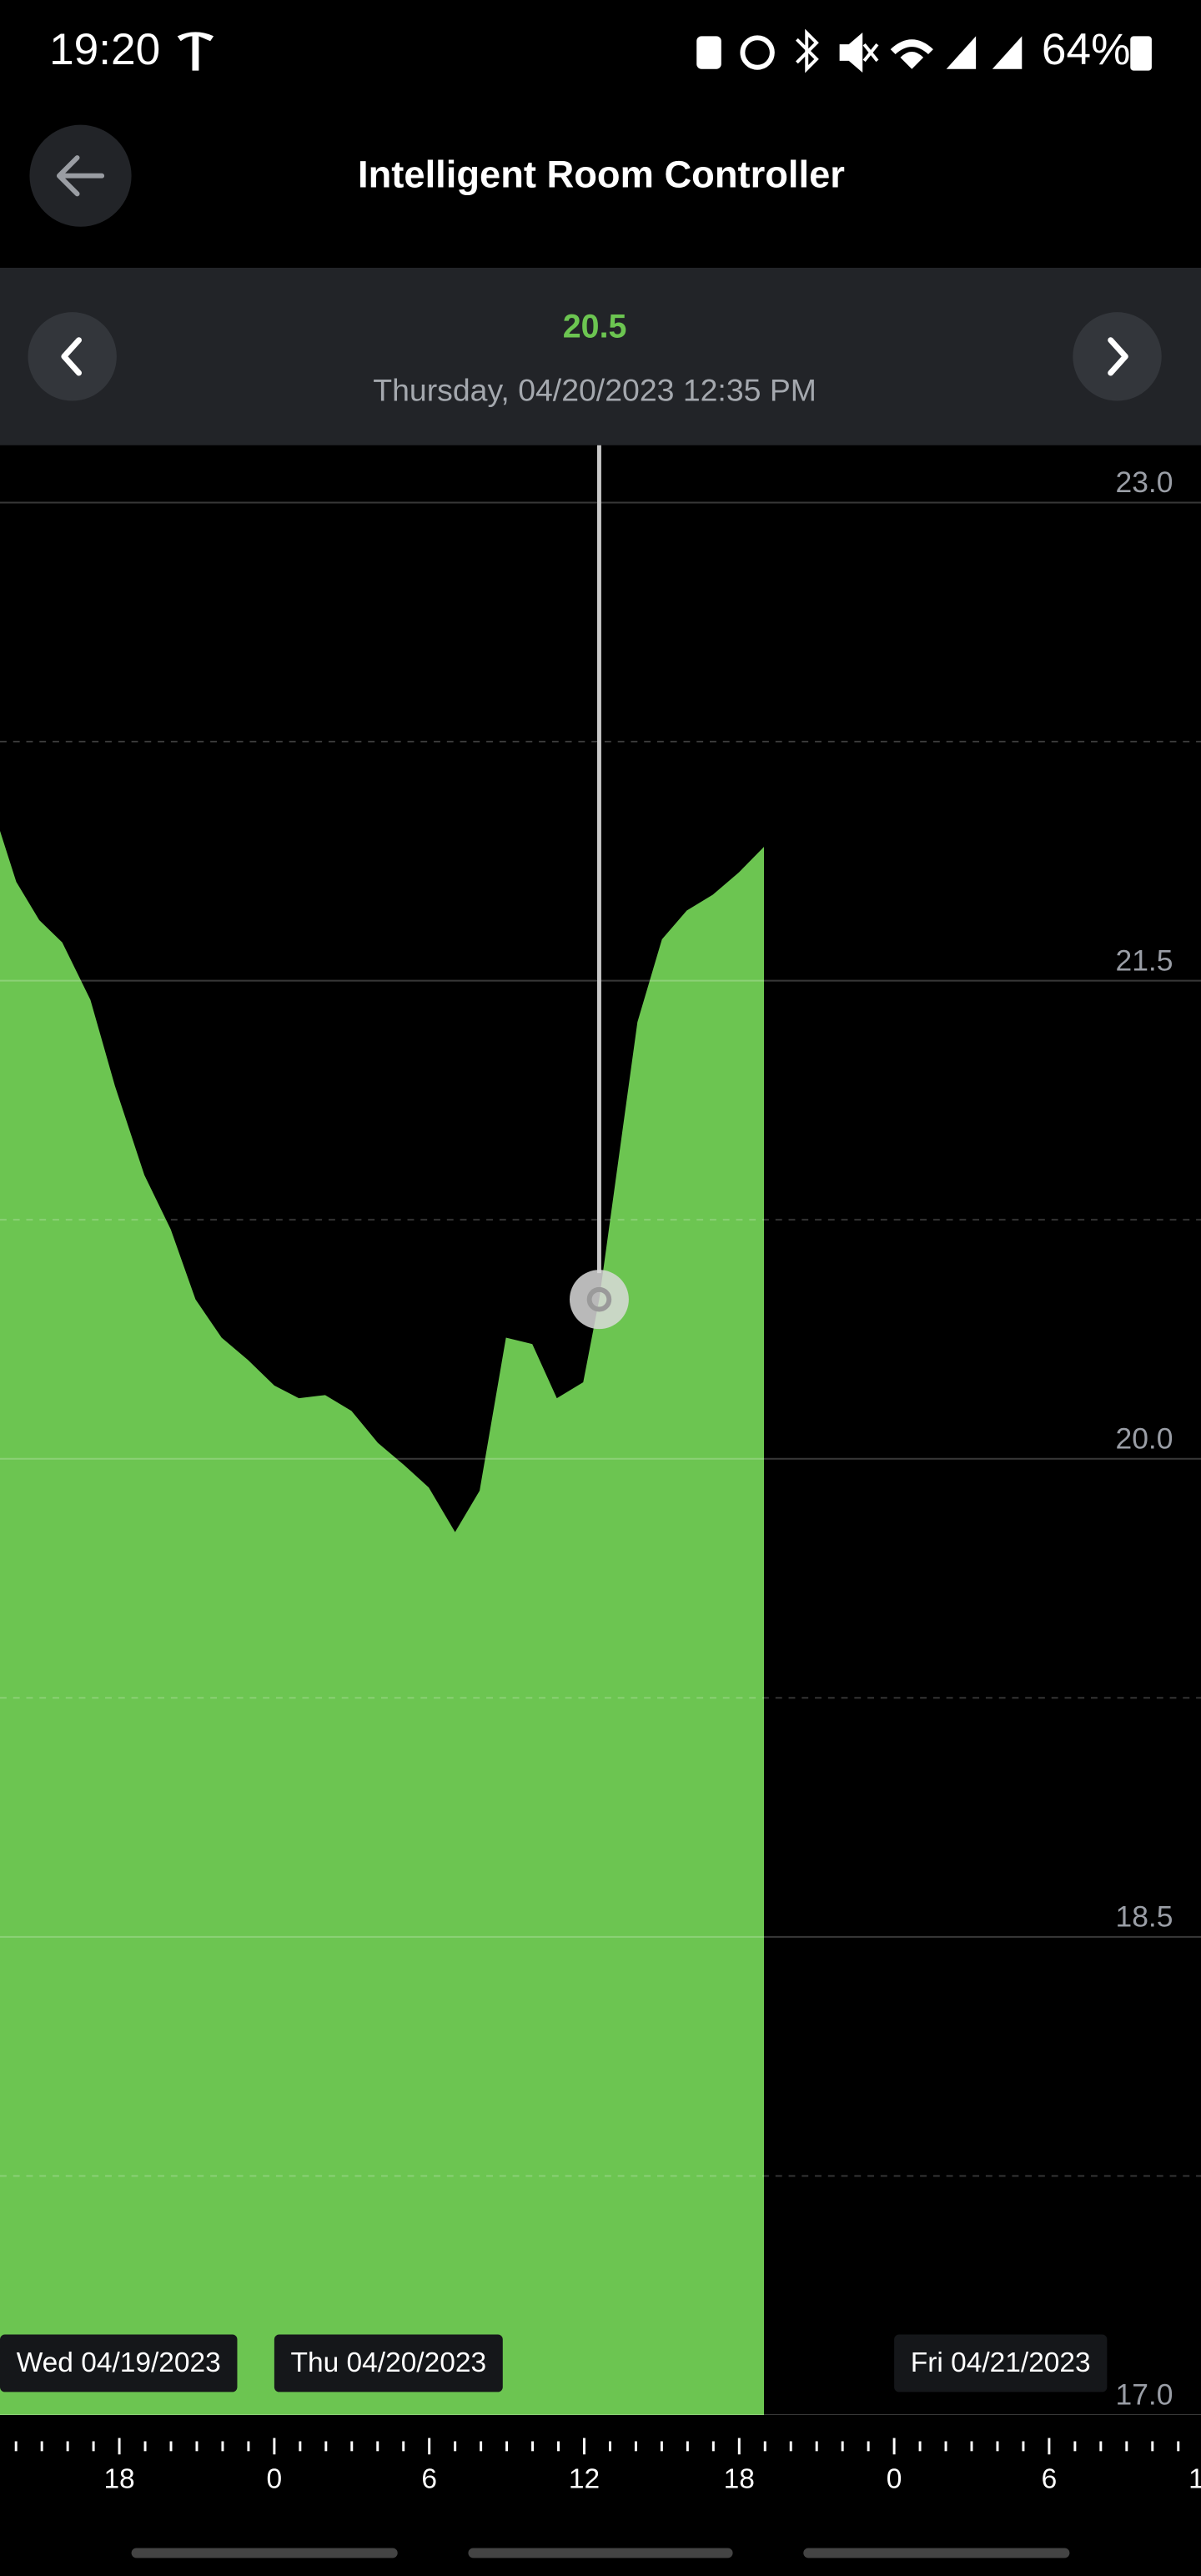  Describe the element at coordinates (1144, 1917) in the screenshot. I see `y-tick-label: 18.5` at that location.